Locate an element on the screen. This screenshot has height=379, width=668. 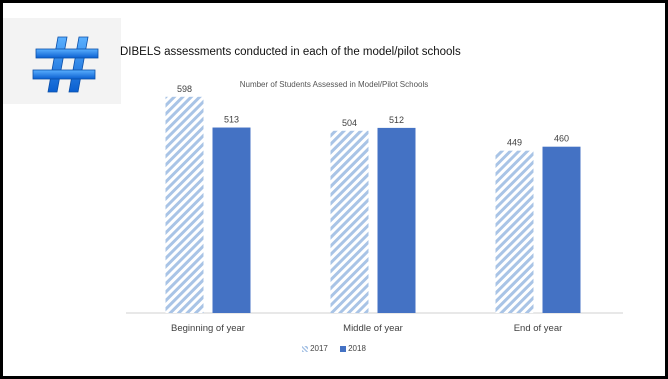
data-label-2018-2: 460 is located at coordinates (561, 139).